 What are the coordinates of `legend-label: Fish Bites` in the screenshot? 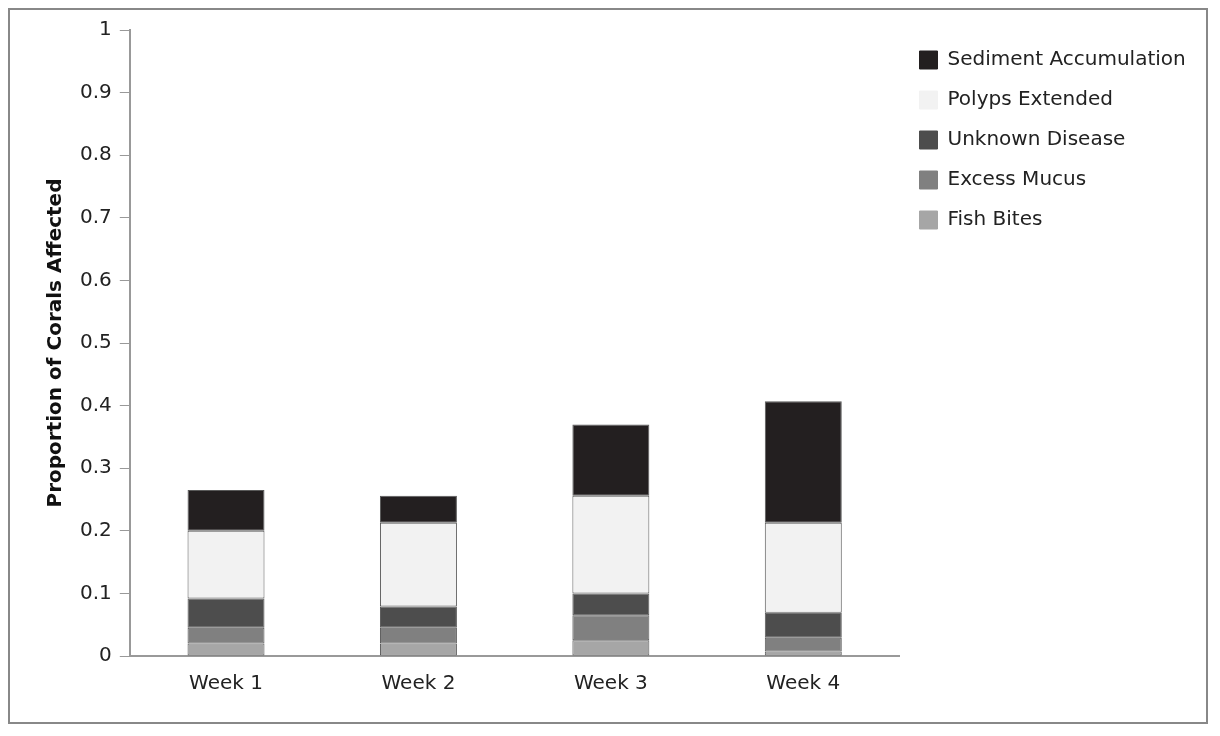 It's located at (995, 218).